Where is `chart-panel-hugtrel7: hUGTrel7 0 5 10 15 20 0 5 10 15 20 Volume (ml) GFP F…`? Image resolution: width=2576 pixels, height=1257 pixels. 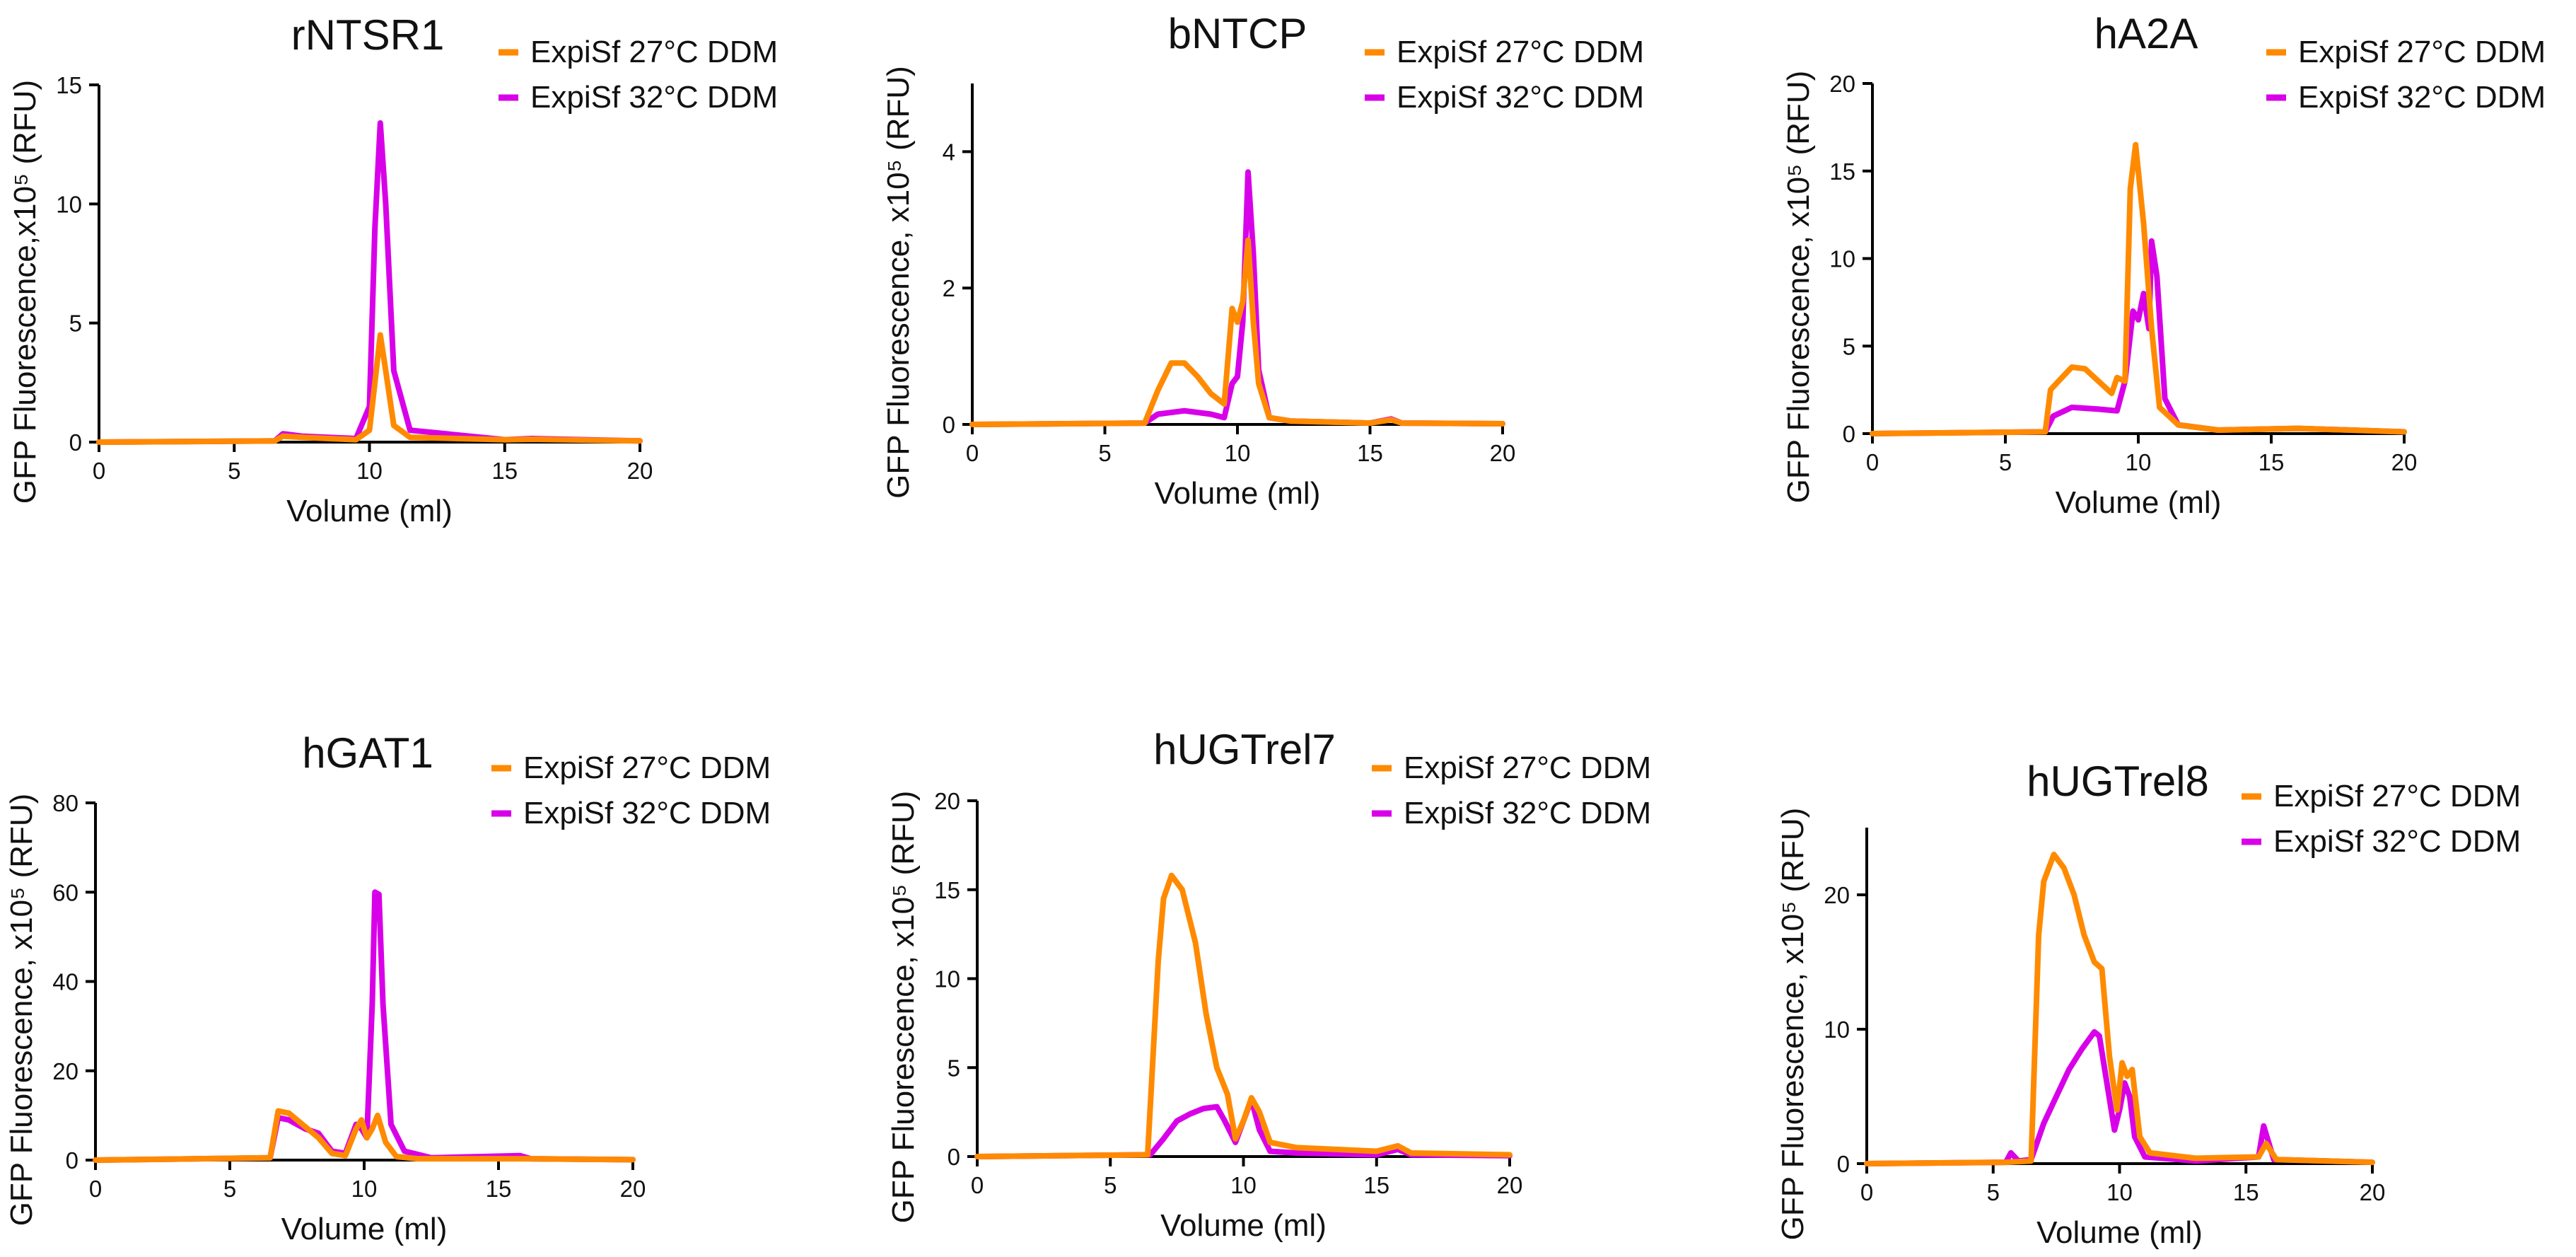 chart-panel-hugtrel7: hUGTrel7 0 5 10 15 20 0 5 10 15 20 Volume (ml) GFP F… is located at coordinates (1268, 984).